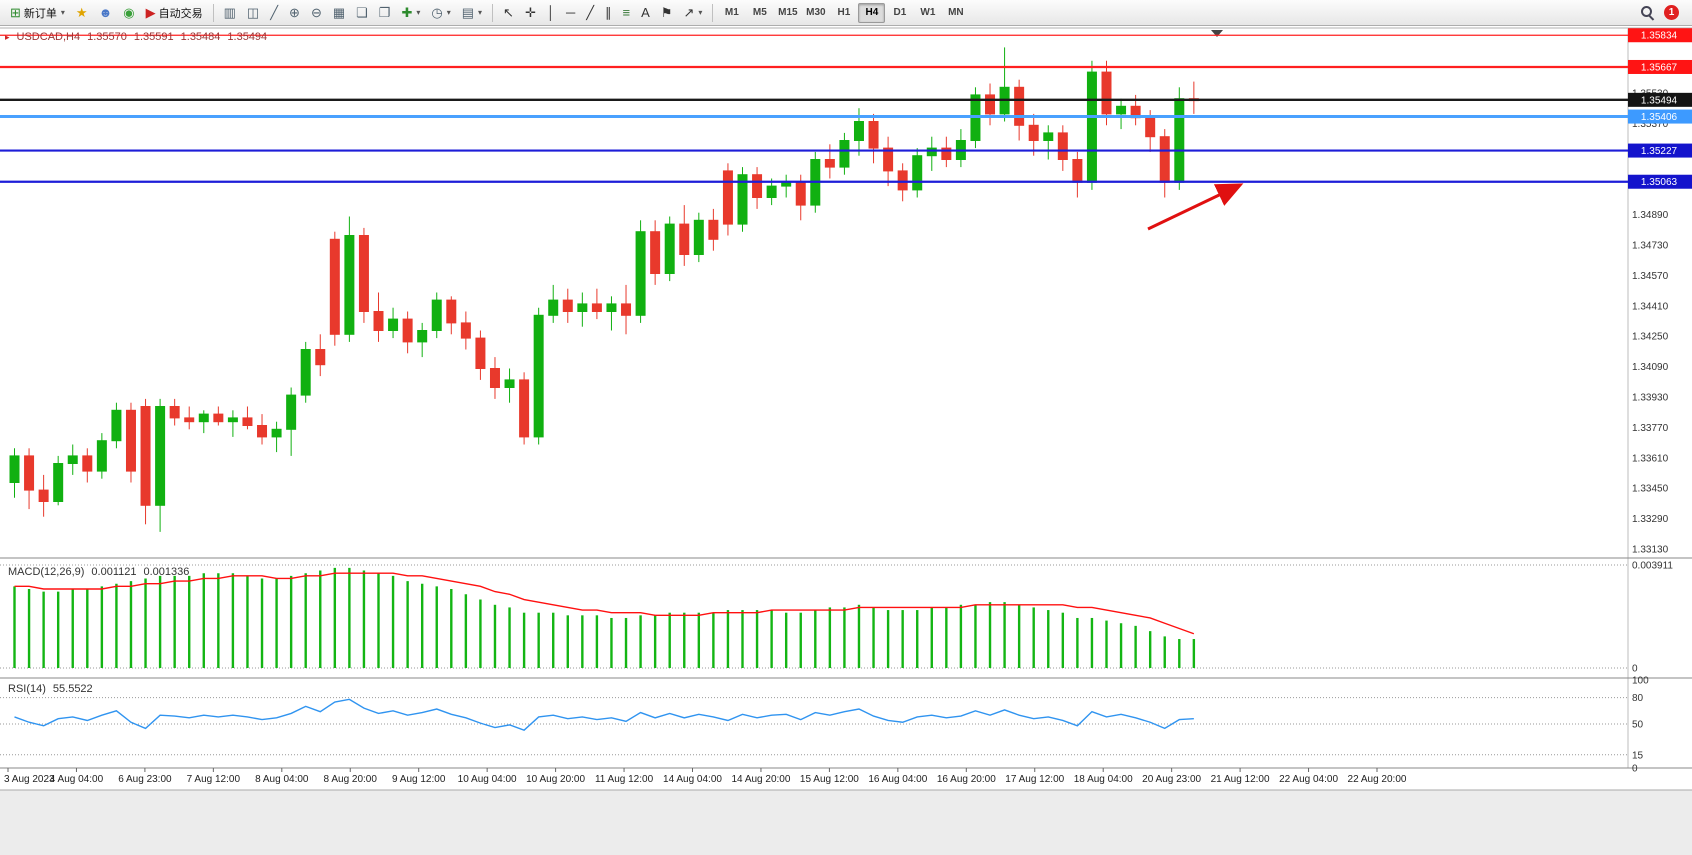  What do you see at coordinates (1377, 779) in the screenshot?
I see `time-label: 22 Aug 20:00` at bounding box center [1377, 779].